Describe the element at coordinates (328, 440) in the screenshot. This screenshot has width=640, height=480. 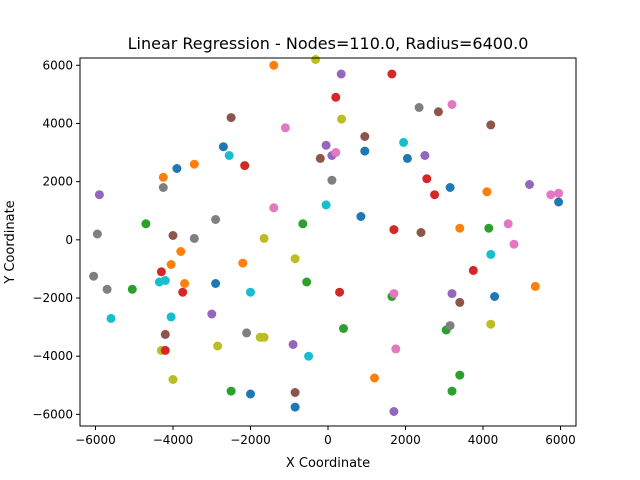
I see `x-tick-label: 0` at that location.